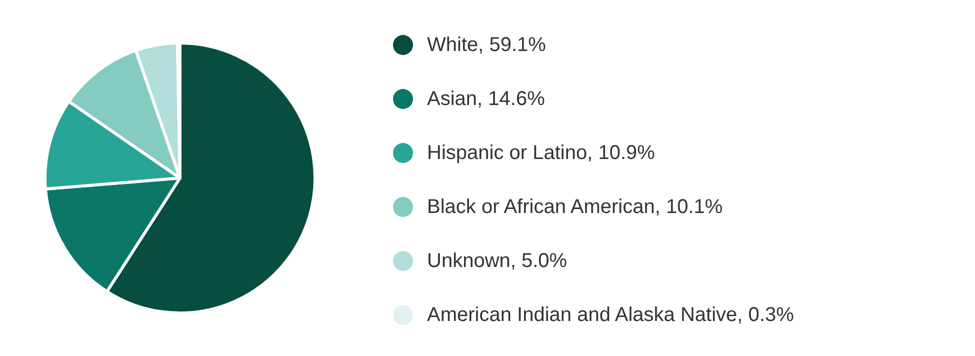 The height and width of the screenshot is (356, 975). I want to click on legend-label: White, 59.1%, so click(486, 45).